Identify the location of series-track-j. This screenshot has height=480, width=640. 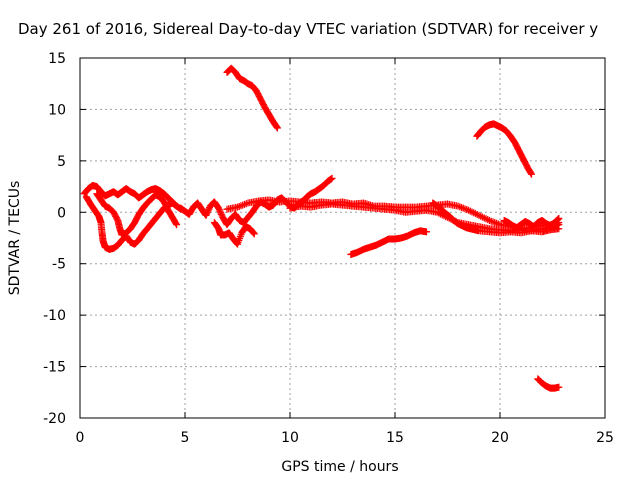
(531, 223).